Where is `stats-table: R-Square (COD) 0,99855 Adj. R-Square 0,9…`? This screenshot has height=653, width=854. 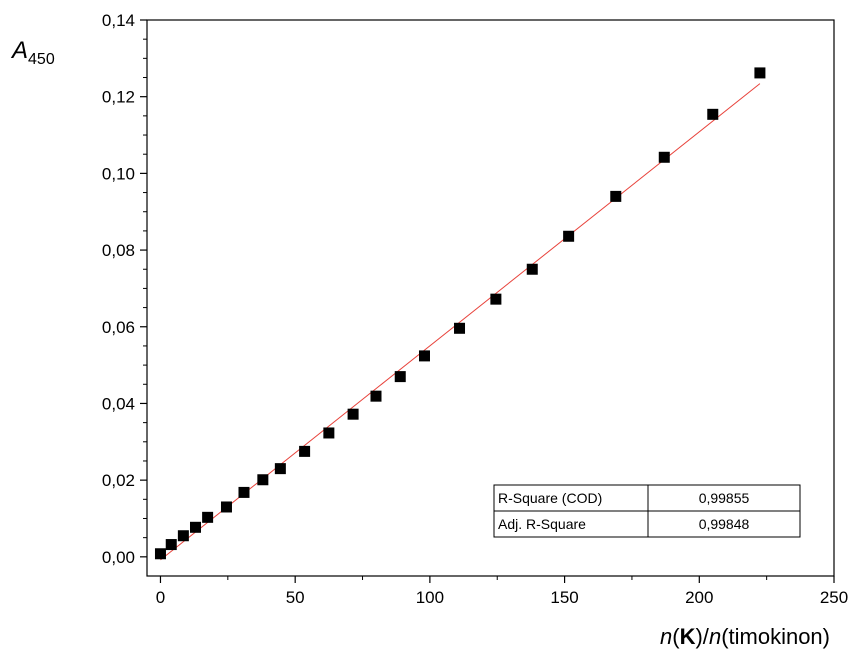
stats-table: R-Square (COD) 0,99855 Adj. R-Square 0,9… is located at coordinates (647, 511).